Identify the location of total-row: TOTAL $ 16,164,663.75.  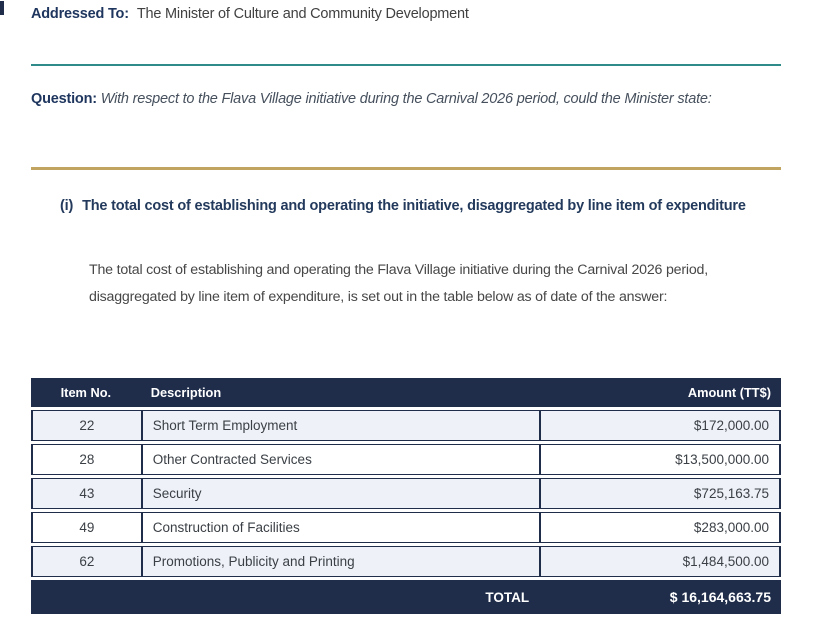
(406, 597).